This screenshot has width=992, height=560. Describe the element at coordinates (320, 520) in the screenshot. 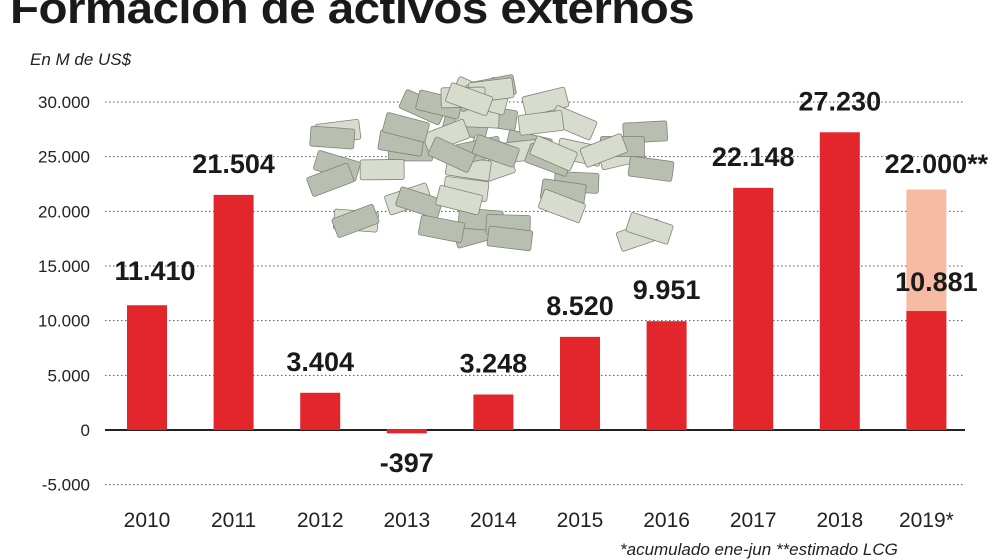

I see `x-tick-label: 2012` at that location.